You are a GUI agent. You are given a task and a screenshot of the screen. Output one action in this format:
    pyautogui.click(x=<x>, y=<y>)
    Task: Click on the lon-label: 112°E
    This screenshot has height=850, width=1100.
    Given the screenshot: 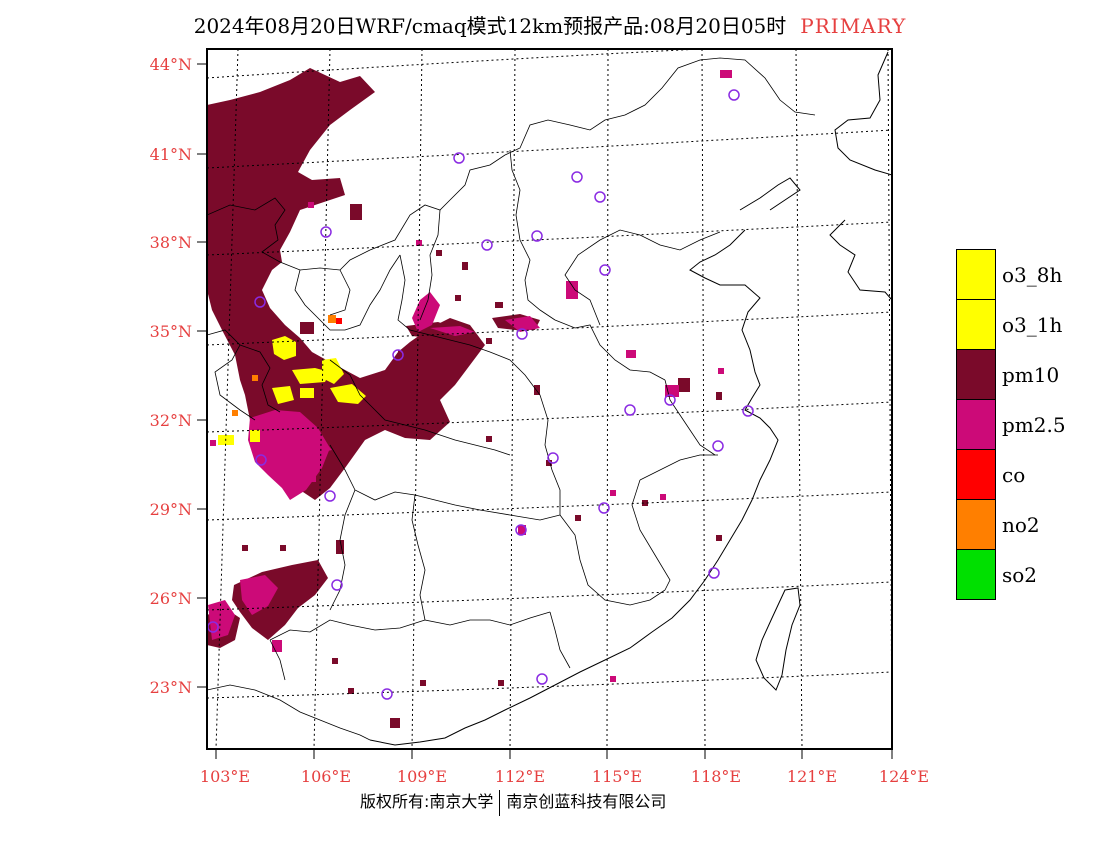 What is the action you would take?
    pyautogui.click(x=520, y=776)
    